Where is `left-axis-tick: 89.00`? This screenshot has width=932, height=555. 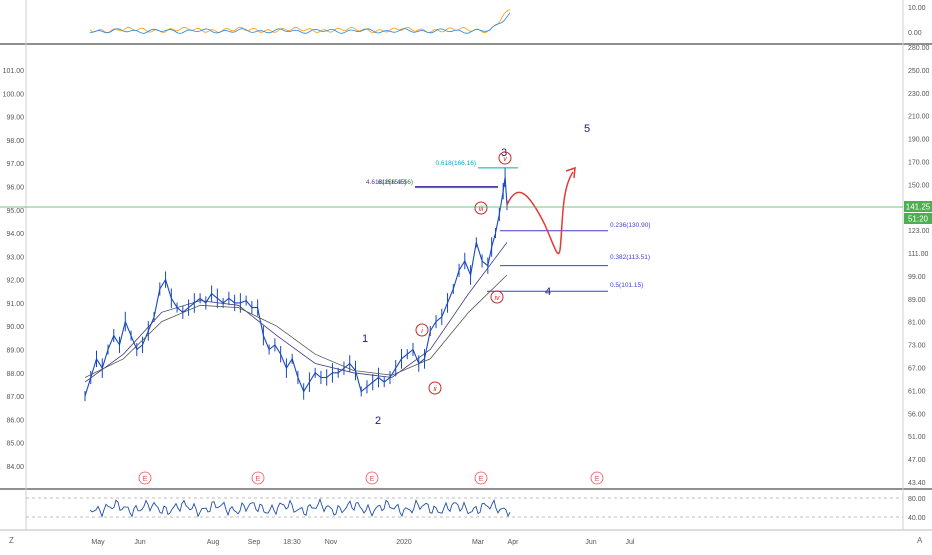 left-axis-tick: 89.00 is located at coordinates (15, 351).